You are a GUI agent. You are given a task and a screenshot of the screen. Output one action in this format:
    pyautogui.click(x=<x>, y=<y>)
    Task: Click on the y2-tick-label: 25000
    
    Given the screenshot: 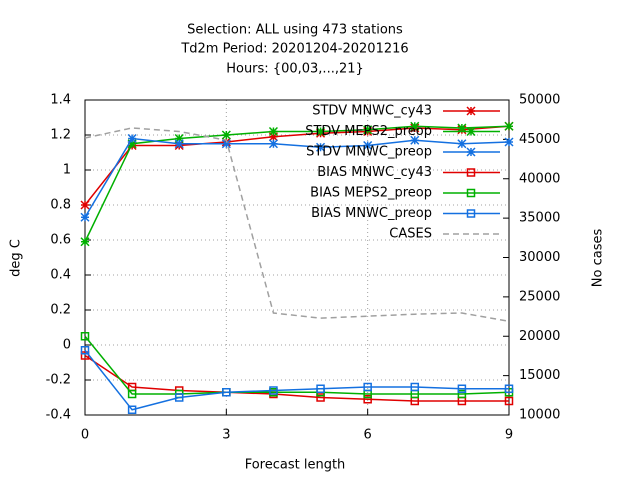 What is the action you would take?
    pyautogui.click(x=539, y=296)
    